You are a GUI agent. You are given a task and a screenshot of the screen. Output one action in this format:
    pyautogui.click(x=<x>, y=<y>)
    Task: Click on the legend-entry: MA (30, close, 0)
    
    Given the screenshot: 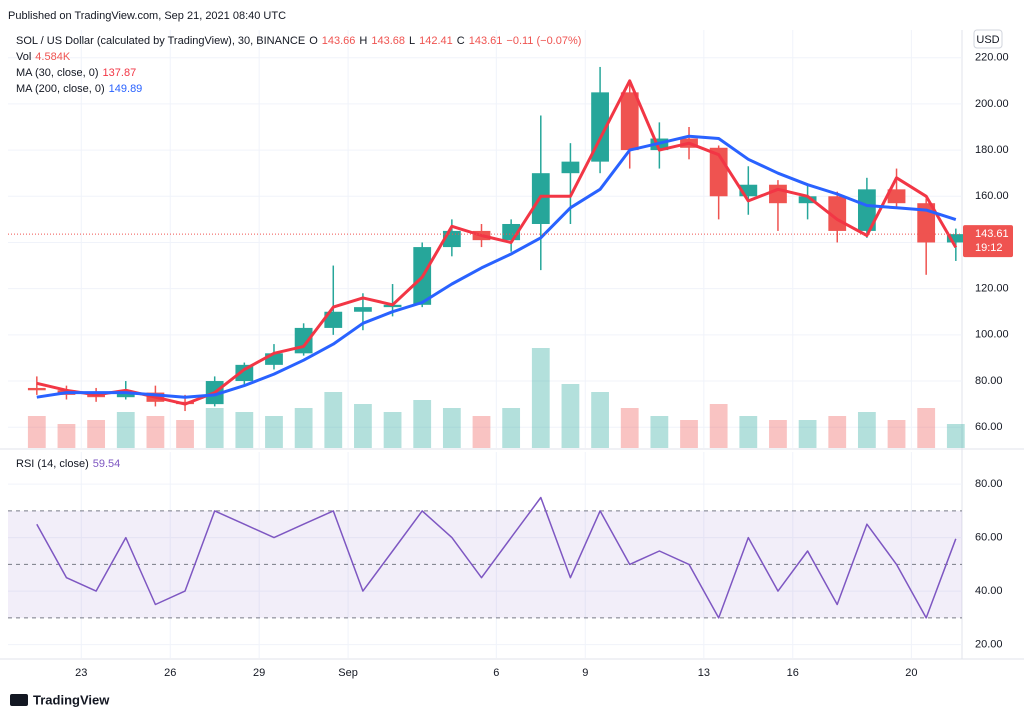 What is the action you would take?
    pyautogui.click(x=57, y=73)
    